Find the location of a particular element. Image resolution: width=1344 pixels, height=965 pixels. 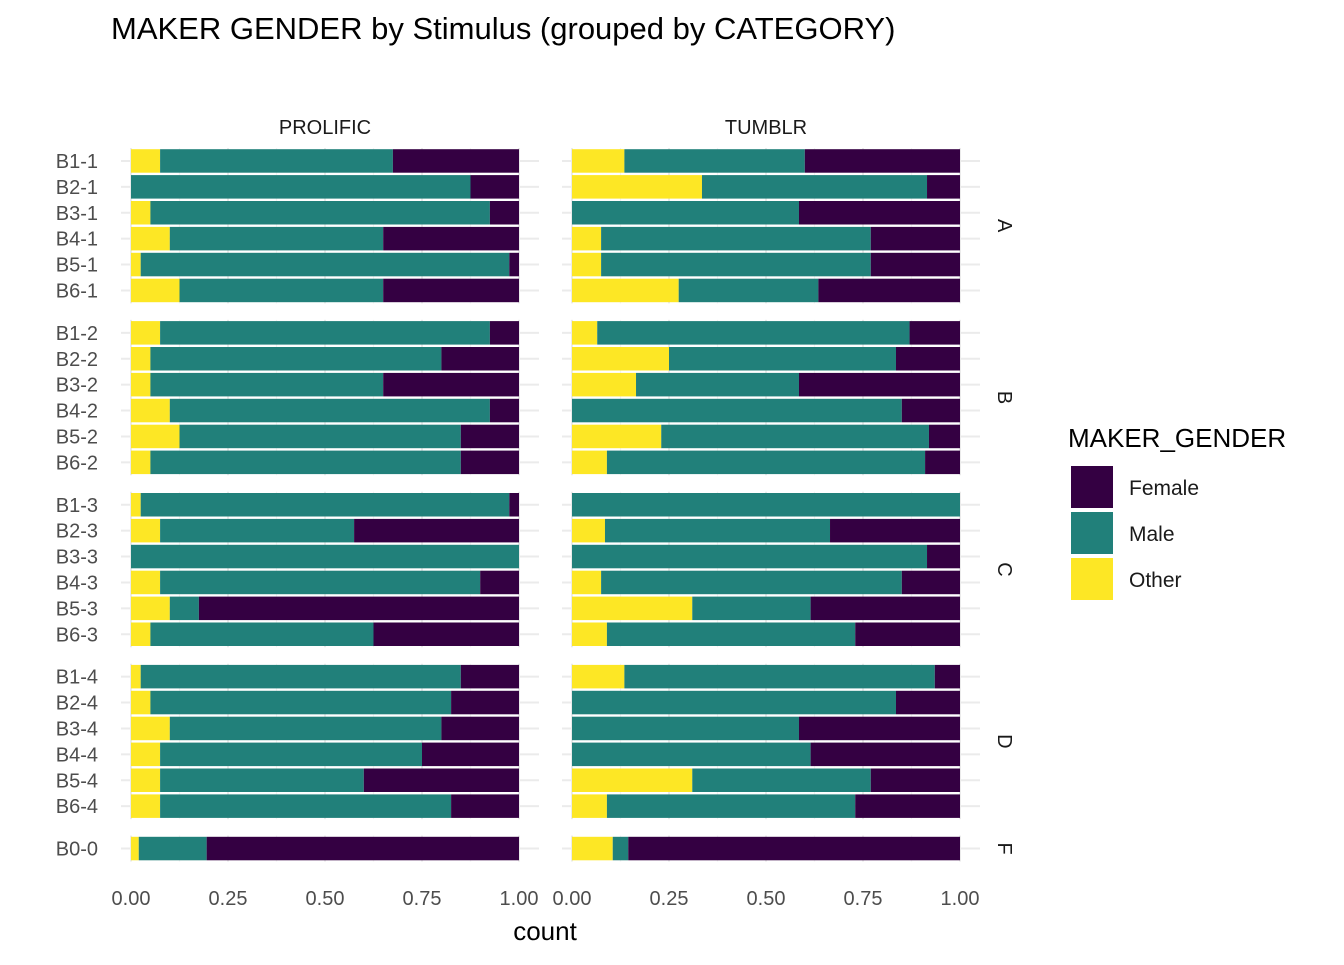

x-tick-label: 0.25 is located at coordinates (669, 899).